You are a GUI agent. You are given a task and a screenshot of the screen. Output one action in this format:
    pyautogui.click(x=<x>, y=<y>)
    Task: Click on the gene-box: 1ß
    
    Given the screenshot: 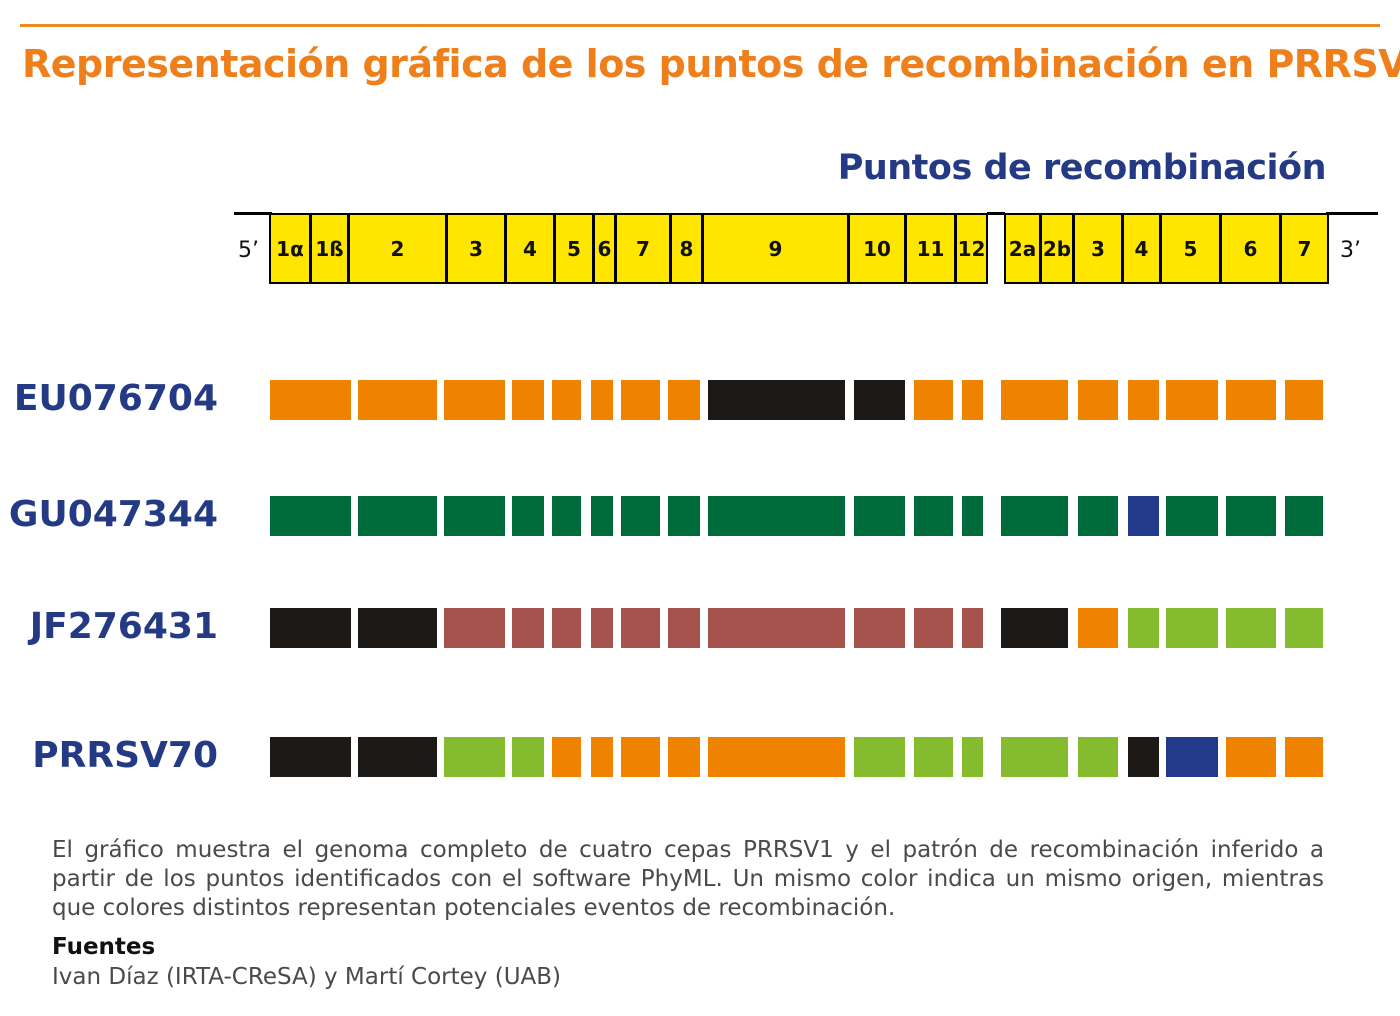 What is the action you would take?
    pyautogui.click(x=329, y=248)
    